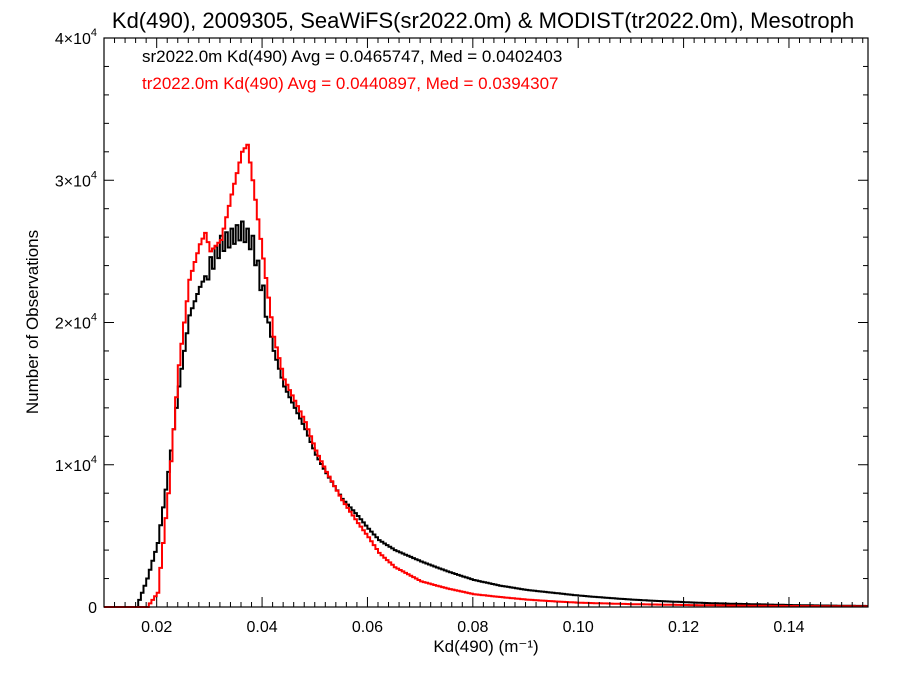  I want to click on y-tick-label: 0, so click(92, 608).